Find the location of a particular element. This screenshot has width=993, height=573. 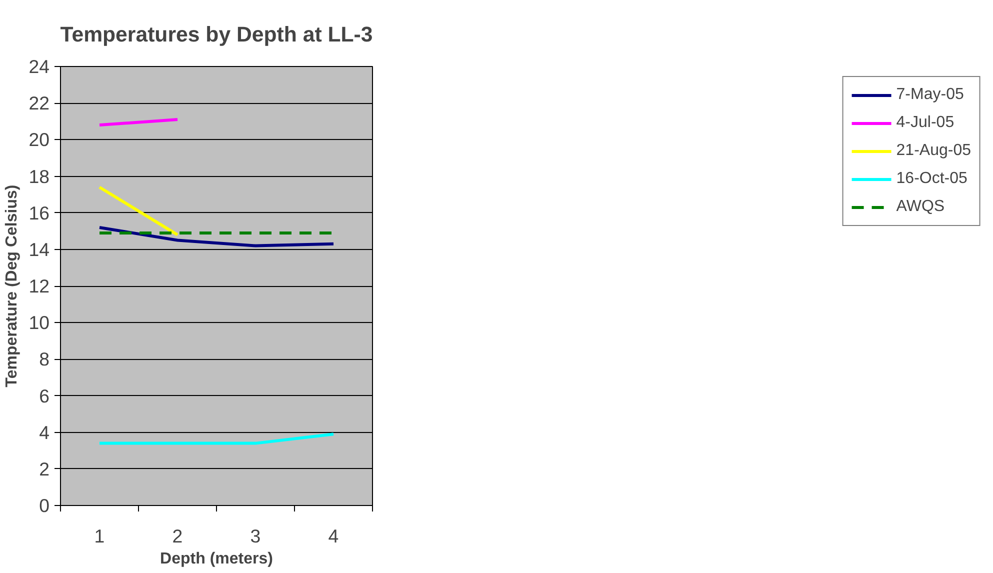

legend-label: 21-Aug-05 is located at coordinates (933, 151).